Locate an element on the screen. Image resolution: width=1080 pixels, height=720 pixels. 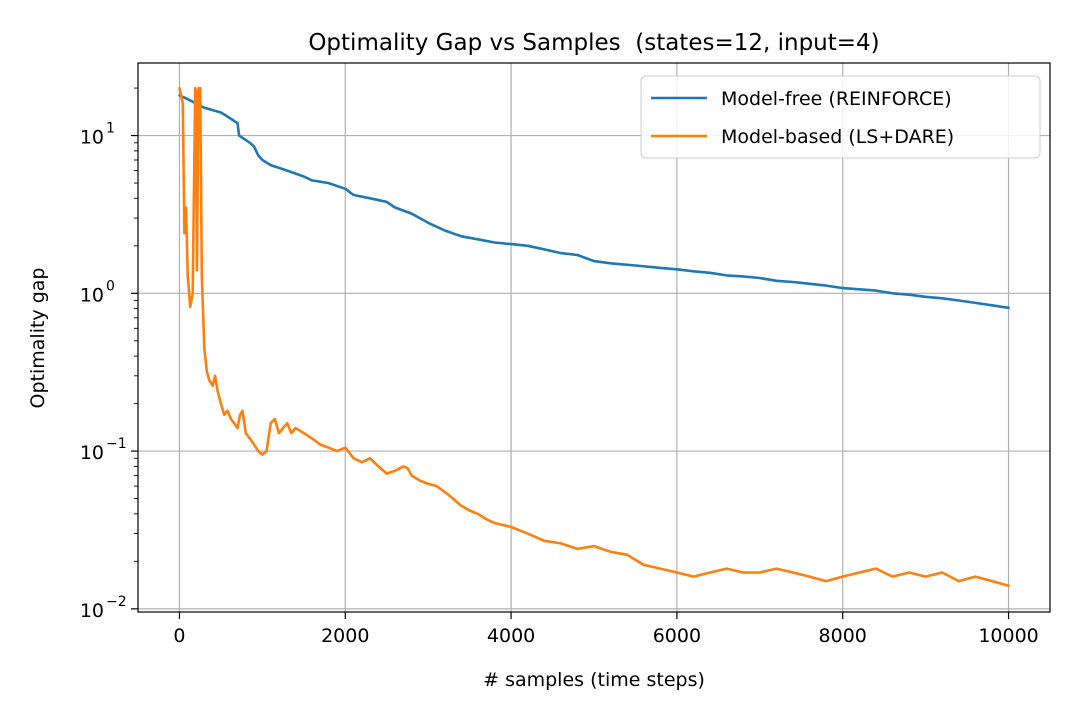
legend-label-model-based: Model-based (LS+DARE) is located at coordinates (837, 137).